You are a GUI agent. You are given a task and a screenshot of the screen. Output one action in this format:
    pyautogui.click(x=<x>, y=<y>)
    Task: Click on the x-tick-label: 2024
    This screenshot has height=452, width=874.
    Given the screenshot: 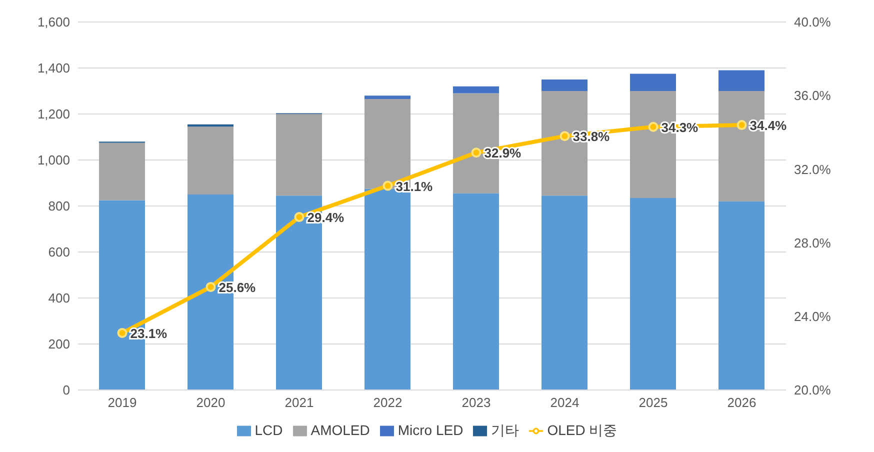 What is the action you would take?
    pyautogui.click(x=565, y=402)
    